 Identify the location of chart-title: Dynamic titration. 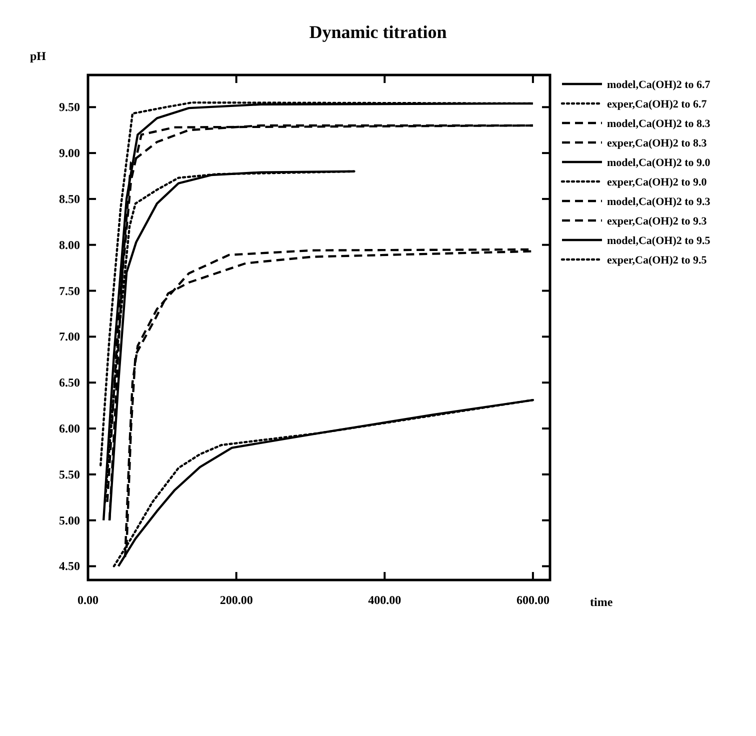
(378, 32).